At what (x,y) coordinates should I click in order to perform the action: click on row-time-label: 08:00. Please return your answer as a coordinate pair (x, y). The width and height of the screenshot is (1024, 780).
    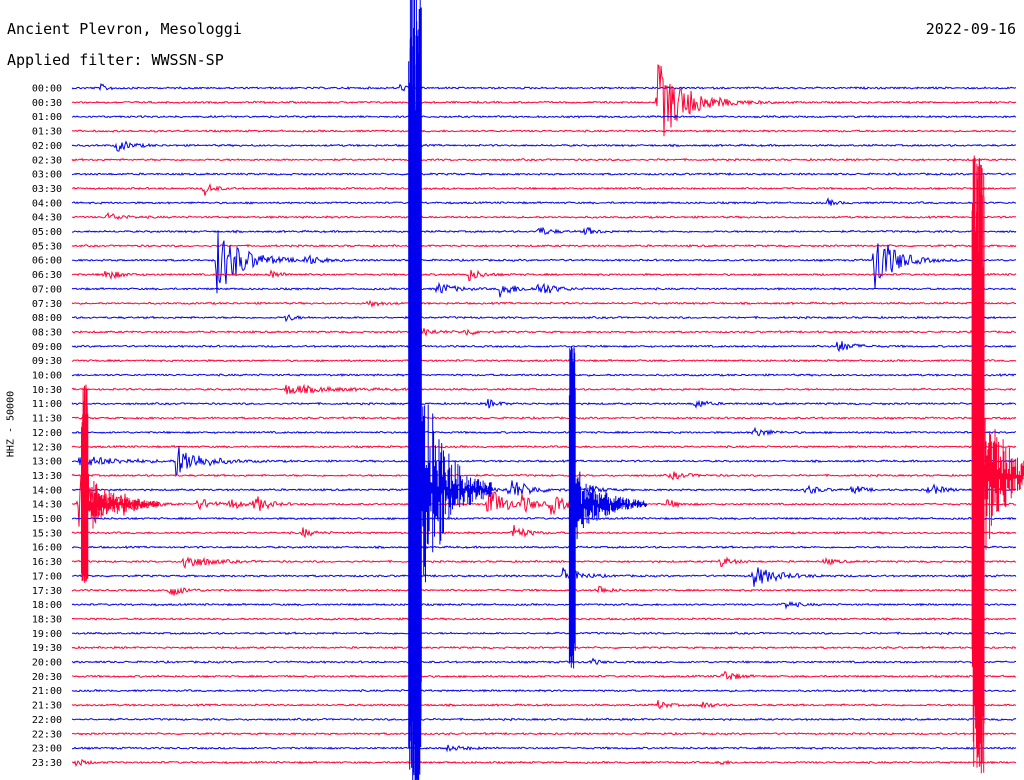
    Looking at the image, I should click on (47, 318).